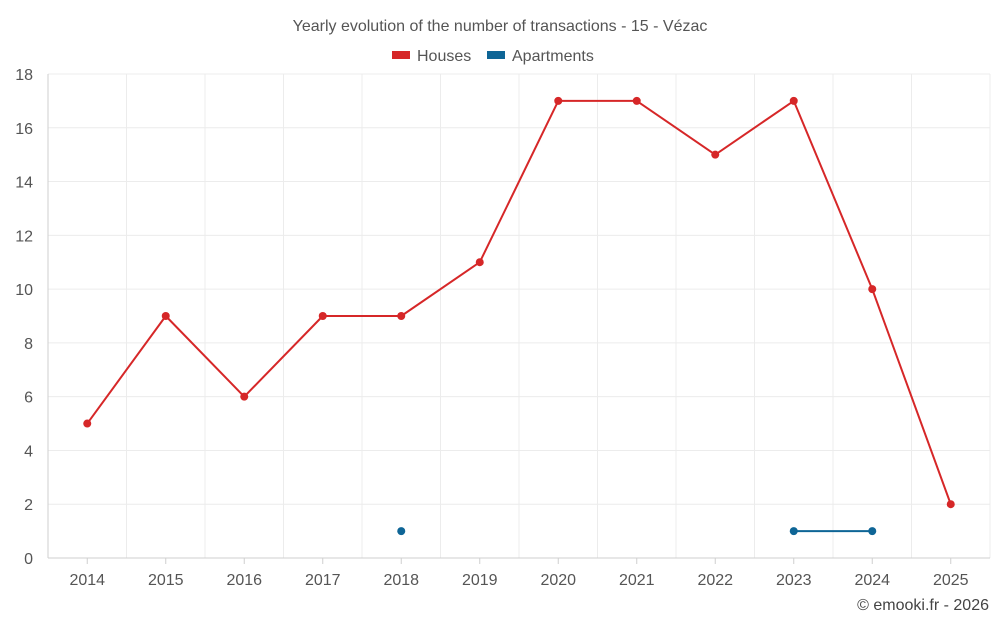 The image size is (1000, 625). I want to click on x-tick-label: 2025, so click(951, 580).